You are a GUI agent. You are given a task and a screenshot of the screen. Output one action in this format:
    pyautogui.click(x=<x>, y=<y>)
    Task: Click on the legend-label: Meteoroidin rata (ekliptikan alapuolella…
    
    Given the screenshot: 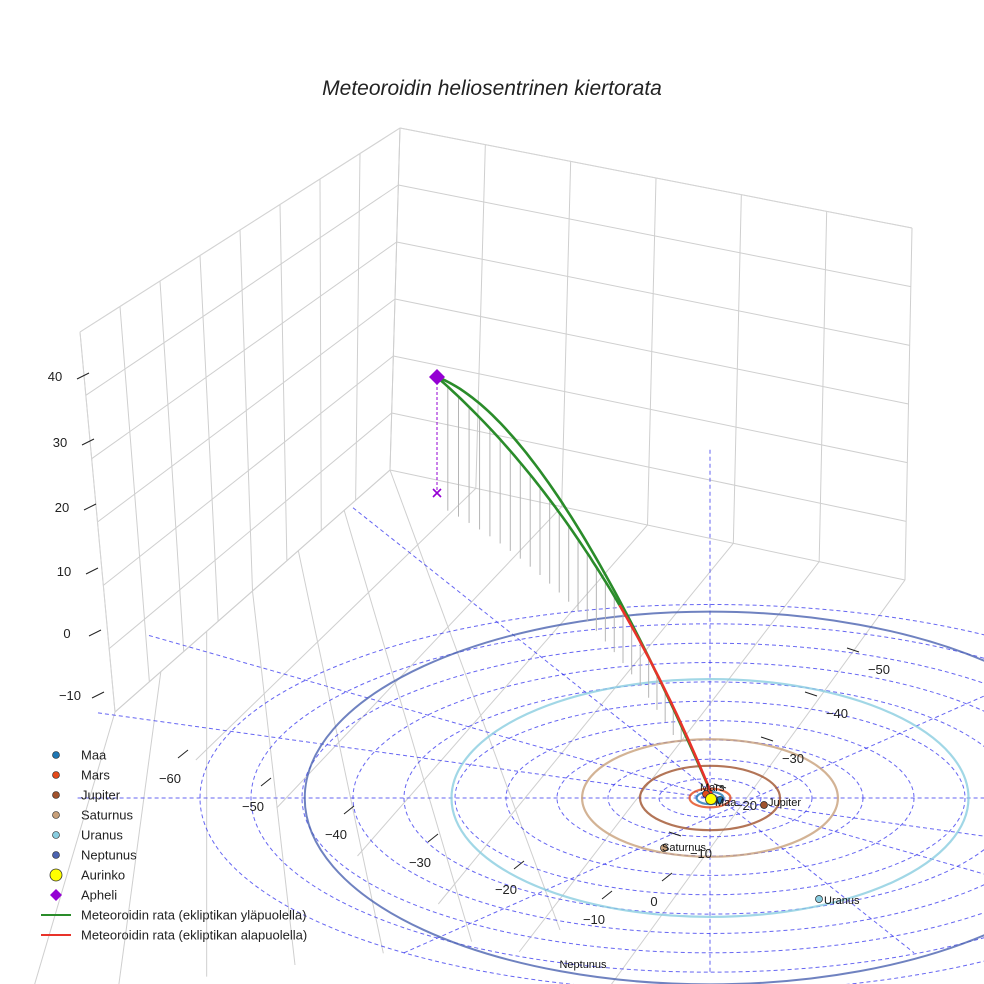 What is the action you would take?
    pyautogui.click(x=194, y=935)
    